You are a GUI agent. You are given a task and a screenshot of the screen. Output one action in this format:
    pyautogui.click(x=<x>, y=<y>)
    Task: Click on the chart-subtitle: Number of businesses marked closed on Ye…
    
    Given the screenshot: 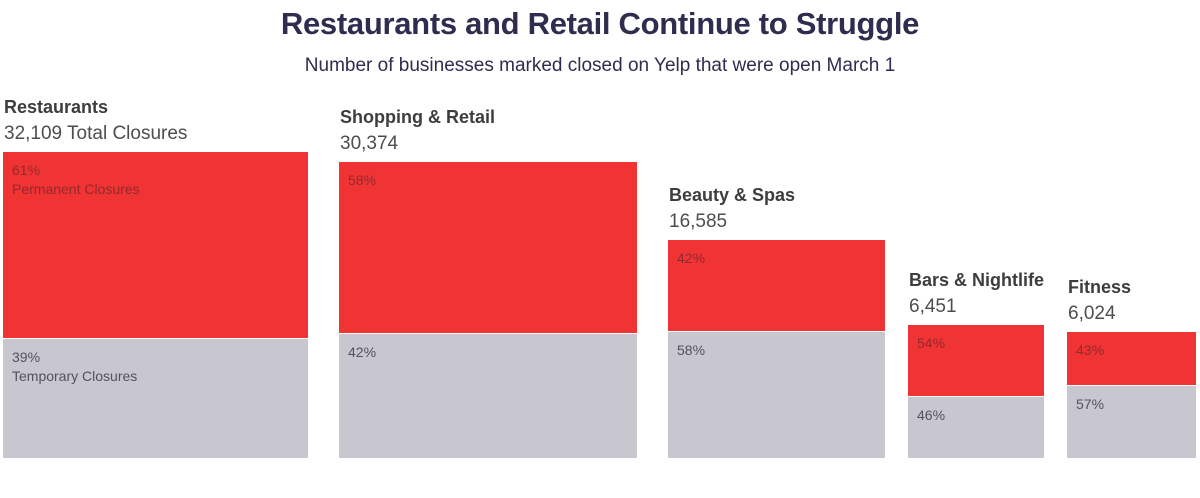 What is the action you would take?
    pyautogui.click(x=600, y=65)
    